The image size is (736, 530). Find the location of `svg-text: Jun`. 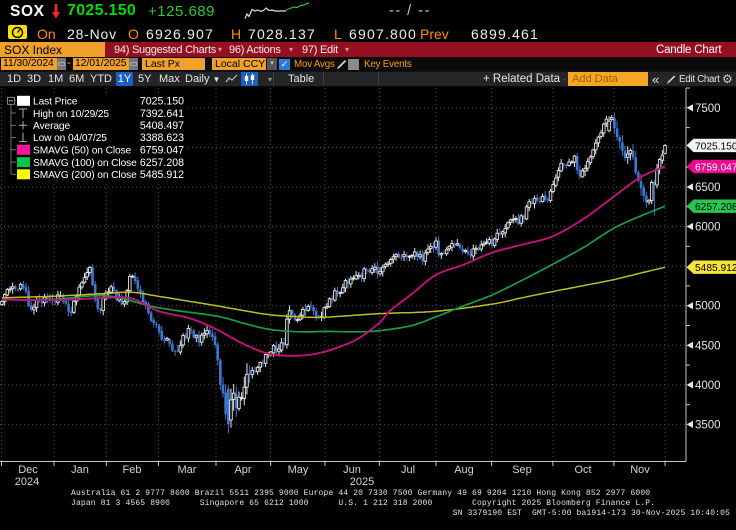

svg-text: Jun is located at coordinates (352, 470).